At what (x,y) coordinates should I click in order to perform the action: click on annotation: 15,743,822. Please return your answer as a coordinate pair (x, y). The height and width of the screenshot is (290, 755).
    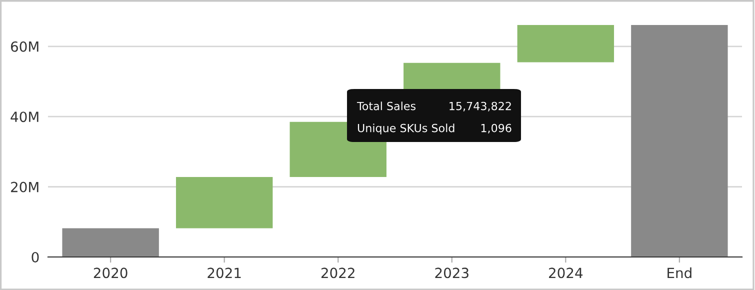
    Looking at the image, I should click on (480, 107).